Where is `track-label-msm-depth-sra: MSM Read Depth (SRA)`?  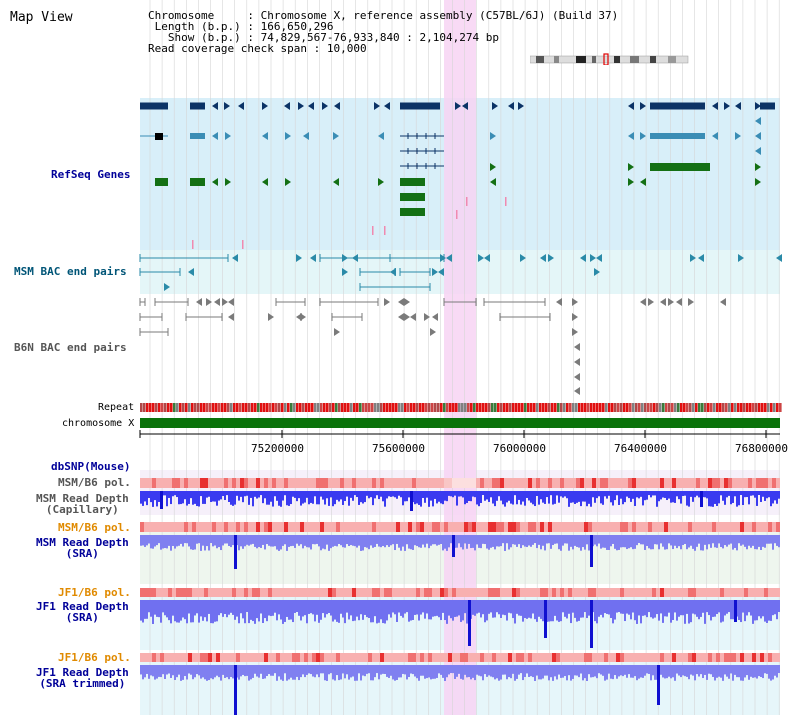
track-label-msm-depth-sra: MSM Read Depth (SRA) is located at coordinates (82, 548).